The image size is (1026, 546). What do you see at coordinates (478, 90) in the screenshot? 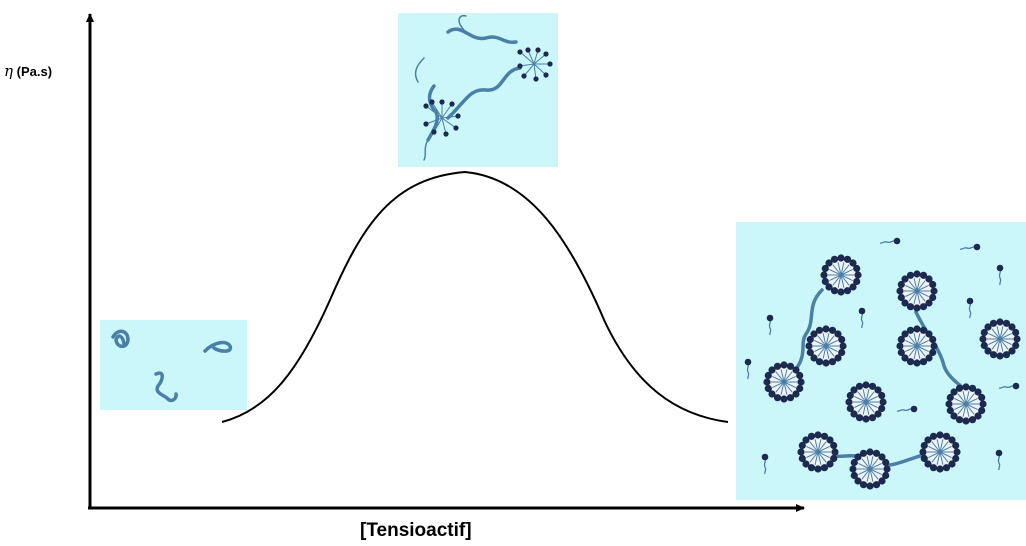
I see `panel-peak` at bounding box center [478, 90].